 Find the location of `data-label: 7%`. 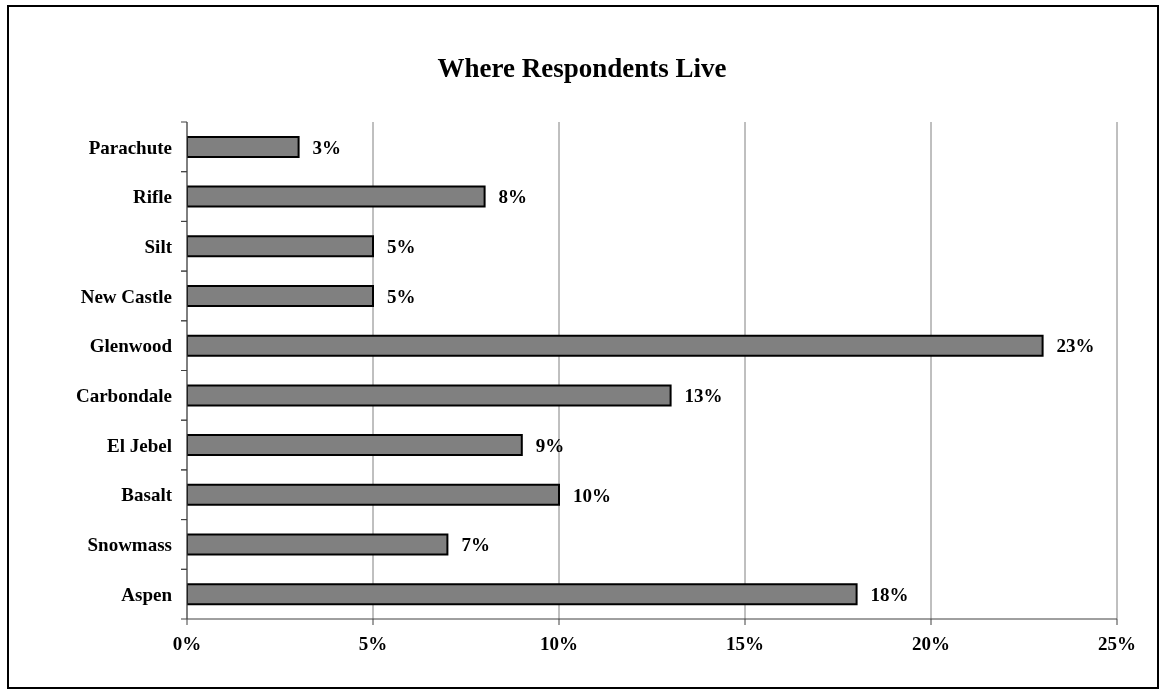

data-label: 7% is located at coordinates (475, 545).